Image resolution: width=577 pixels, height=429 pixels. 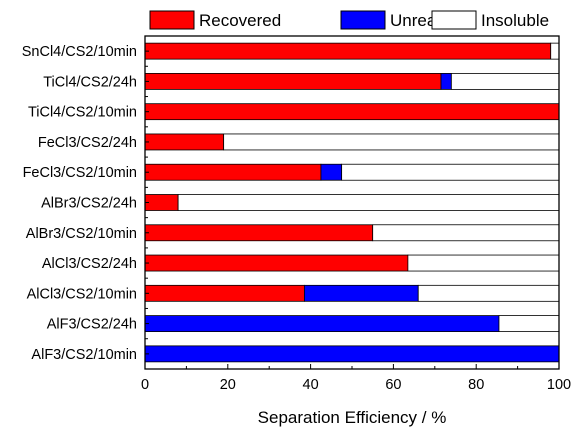 I want to click on y-tick-label: AlCl3/CS2/24h, so click(x=89, y=264).